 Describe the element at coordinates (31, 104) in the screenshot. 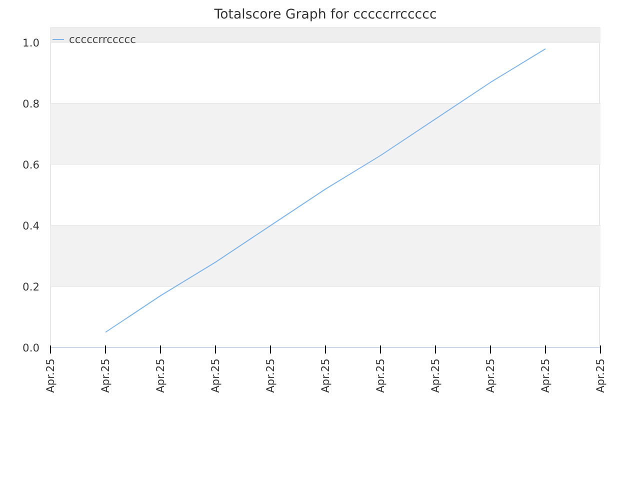

I see `y-tick-label: 0.8` at that location.